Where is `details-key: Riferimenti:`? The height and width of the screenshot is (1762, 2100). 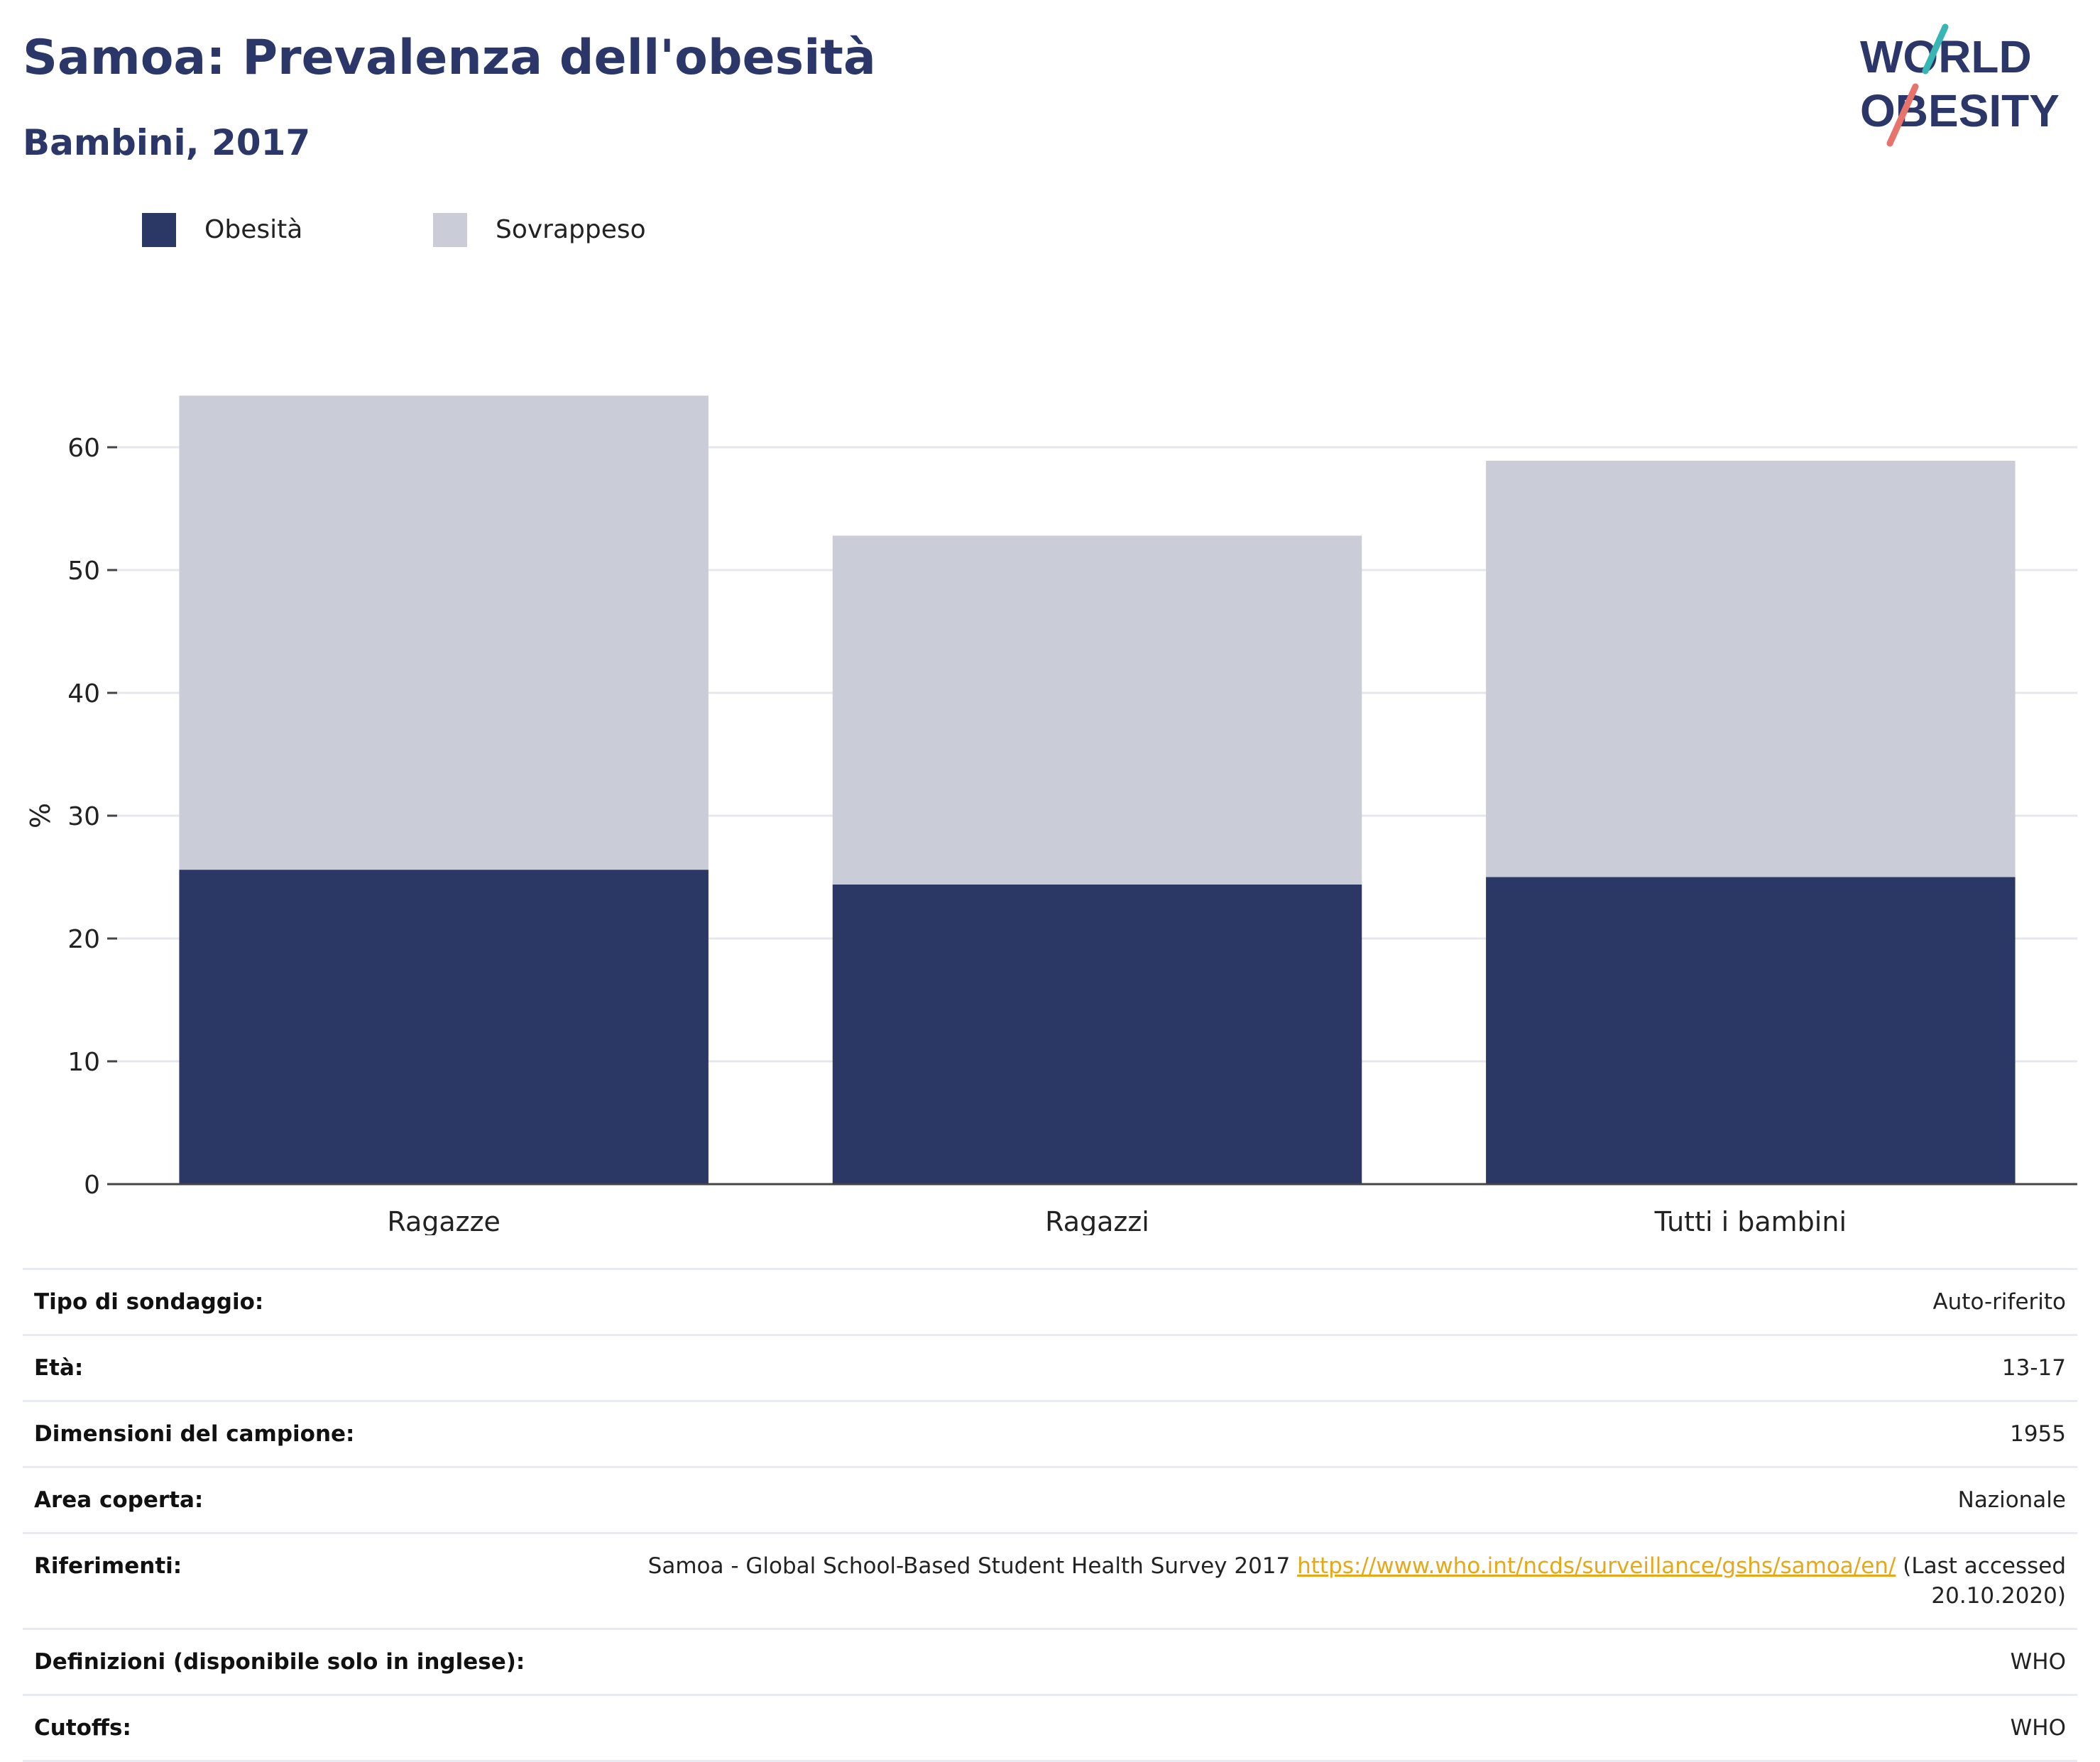 details-key: Riferimenti: is located at coordinates (108, 1566).